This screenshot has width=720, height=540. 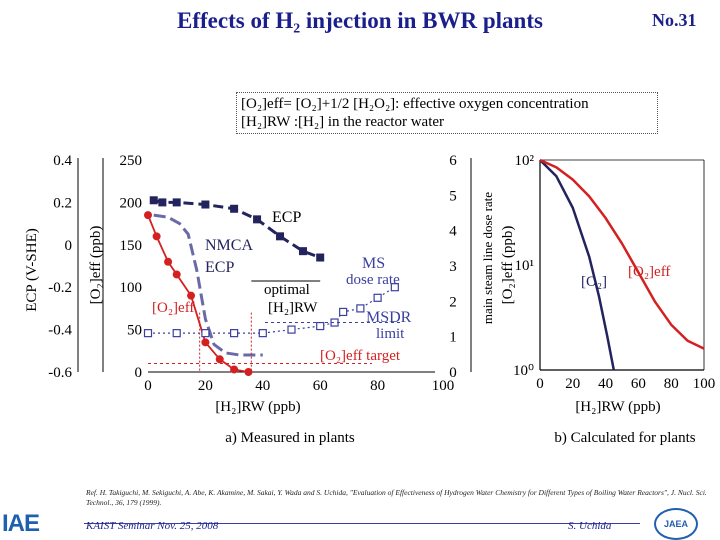 What do you see at coordinates (21, 523) in the screenshot?
I see `institute-logo: IAE` at bounding box center [21, 523].